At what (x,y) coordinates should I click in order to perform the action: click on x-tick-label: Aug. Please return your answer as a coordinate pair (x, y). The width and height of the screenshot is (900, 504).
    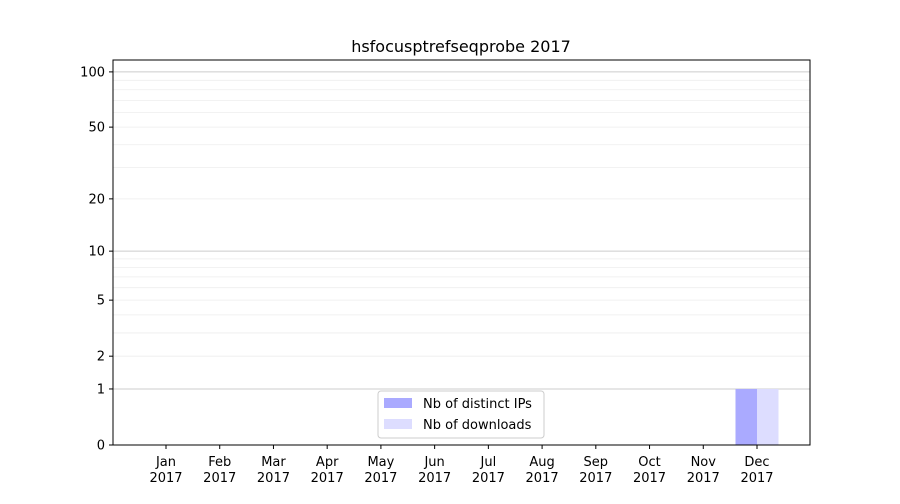
    Looking at the image, I should click on (541, 462).